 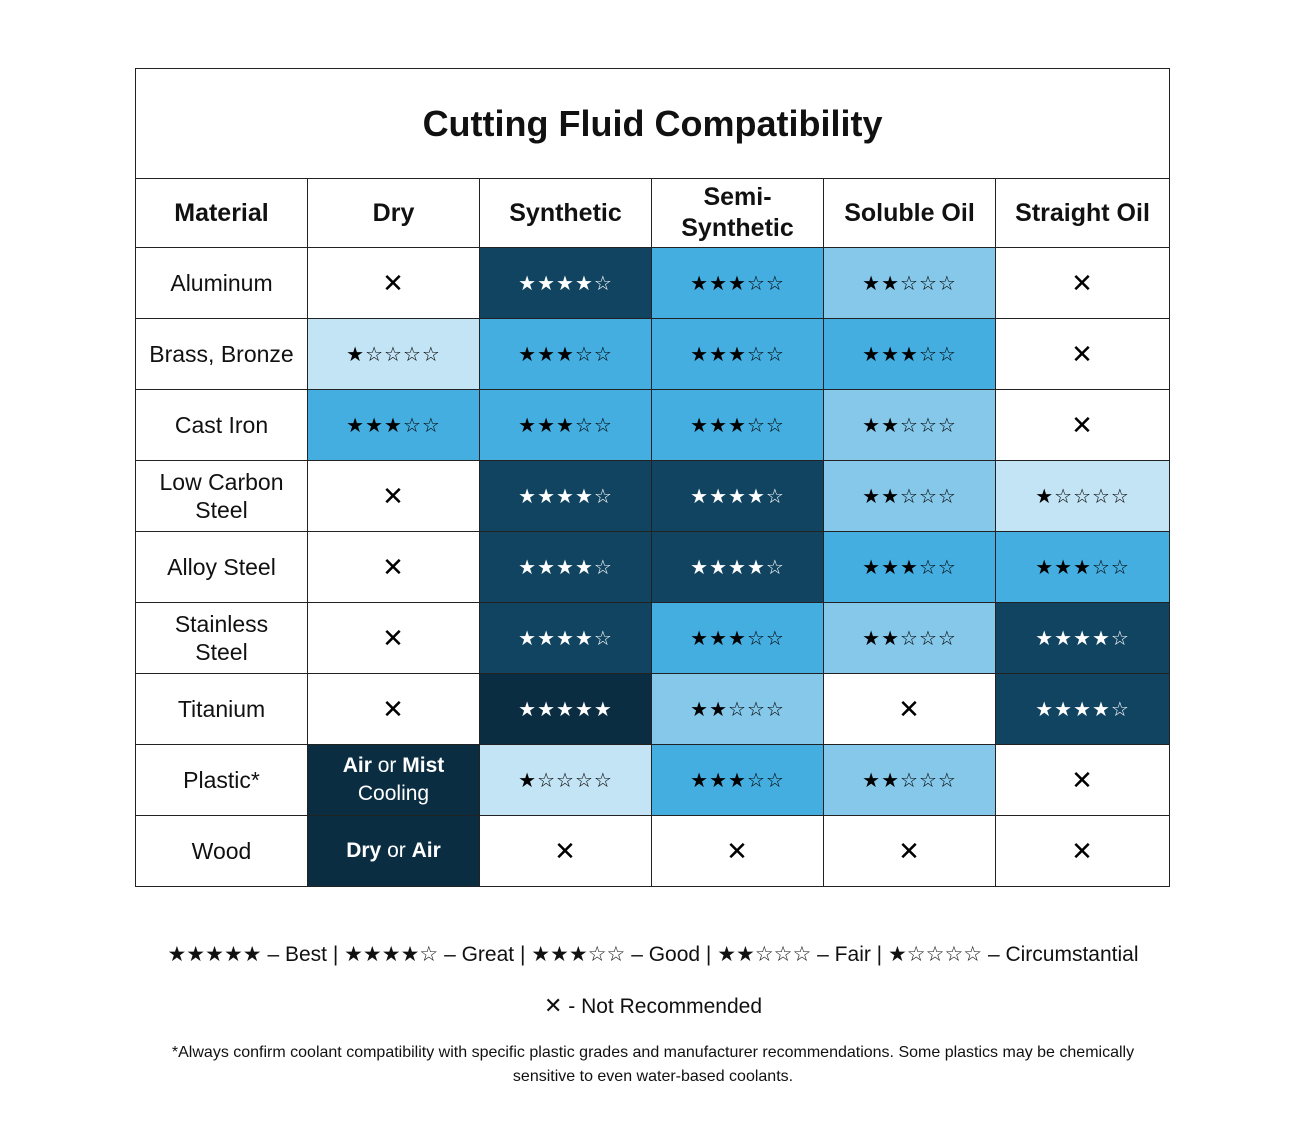 I want to click on material-cell: Titanium, so click(x=221, y=709).